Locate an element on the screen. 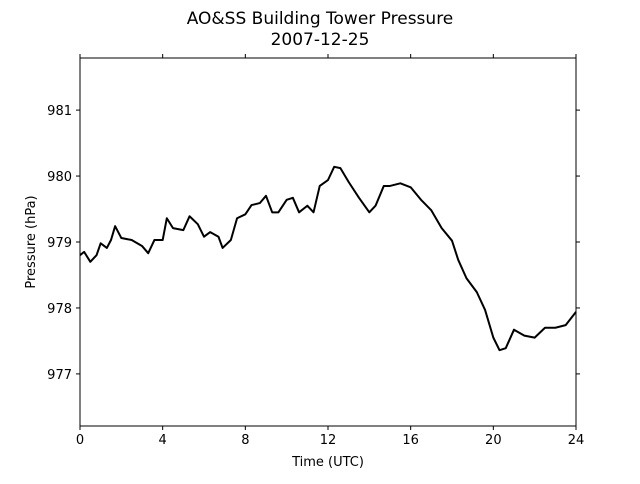 The width and height of the screenshot is (640, 484). y-tick-label: 981 is located at coordinates (59, 111).